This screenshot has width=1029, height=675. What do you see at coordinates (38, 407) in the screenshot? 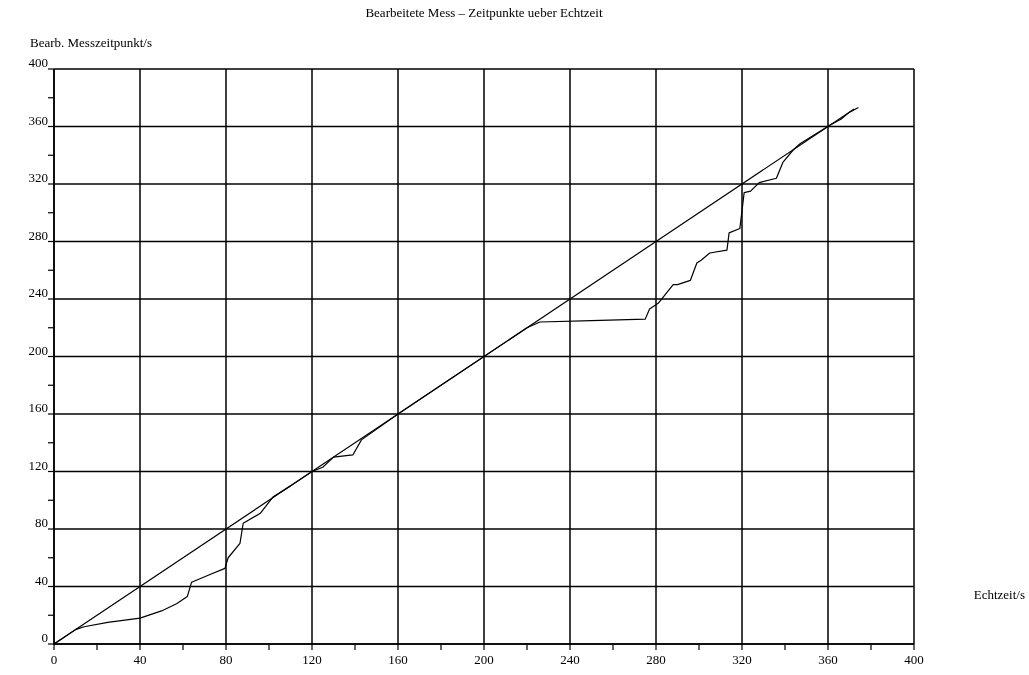
I see `y-tick-label: 160` at bounding box center [38, 407].